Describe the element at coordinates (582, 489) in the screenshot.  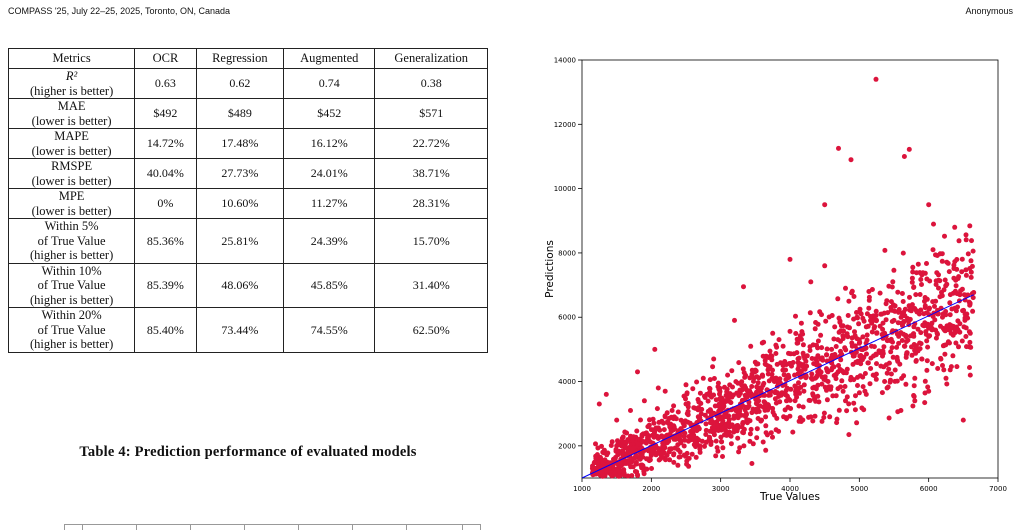
I see `x-tick-label: 1000` at that location.